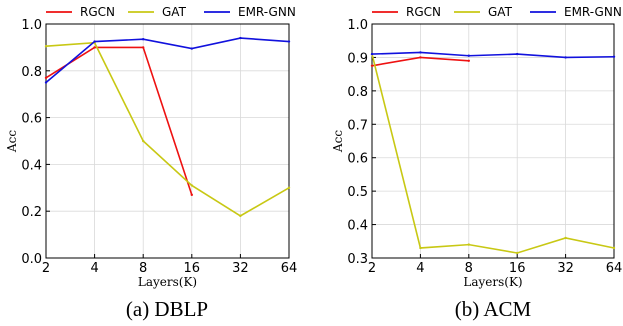  I want to click on panel-caption: (b) ACM, so click(493, 309).